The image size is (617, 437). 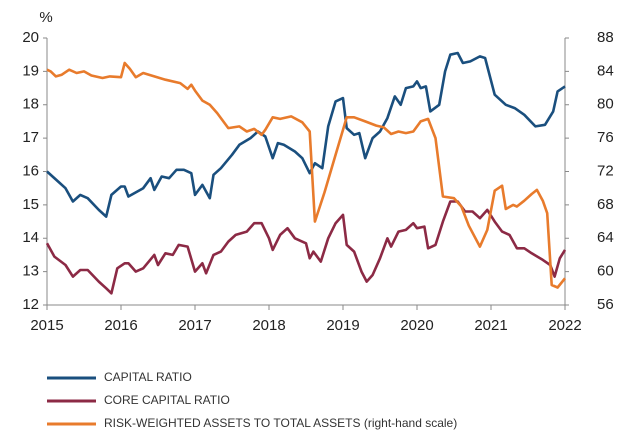 What do you see at coordinates (605, 237) in the screenshot?
I see `y2-tick-label: 64` at bounding box center [605, 237].